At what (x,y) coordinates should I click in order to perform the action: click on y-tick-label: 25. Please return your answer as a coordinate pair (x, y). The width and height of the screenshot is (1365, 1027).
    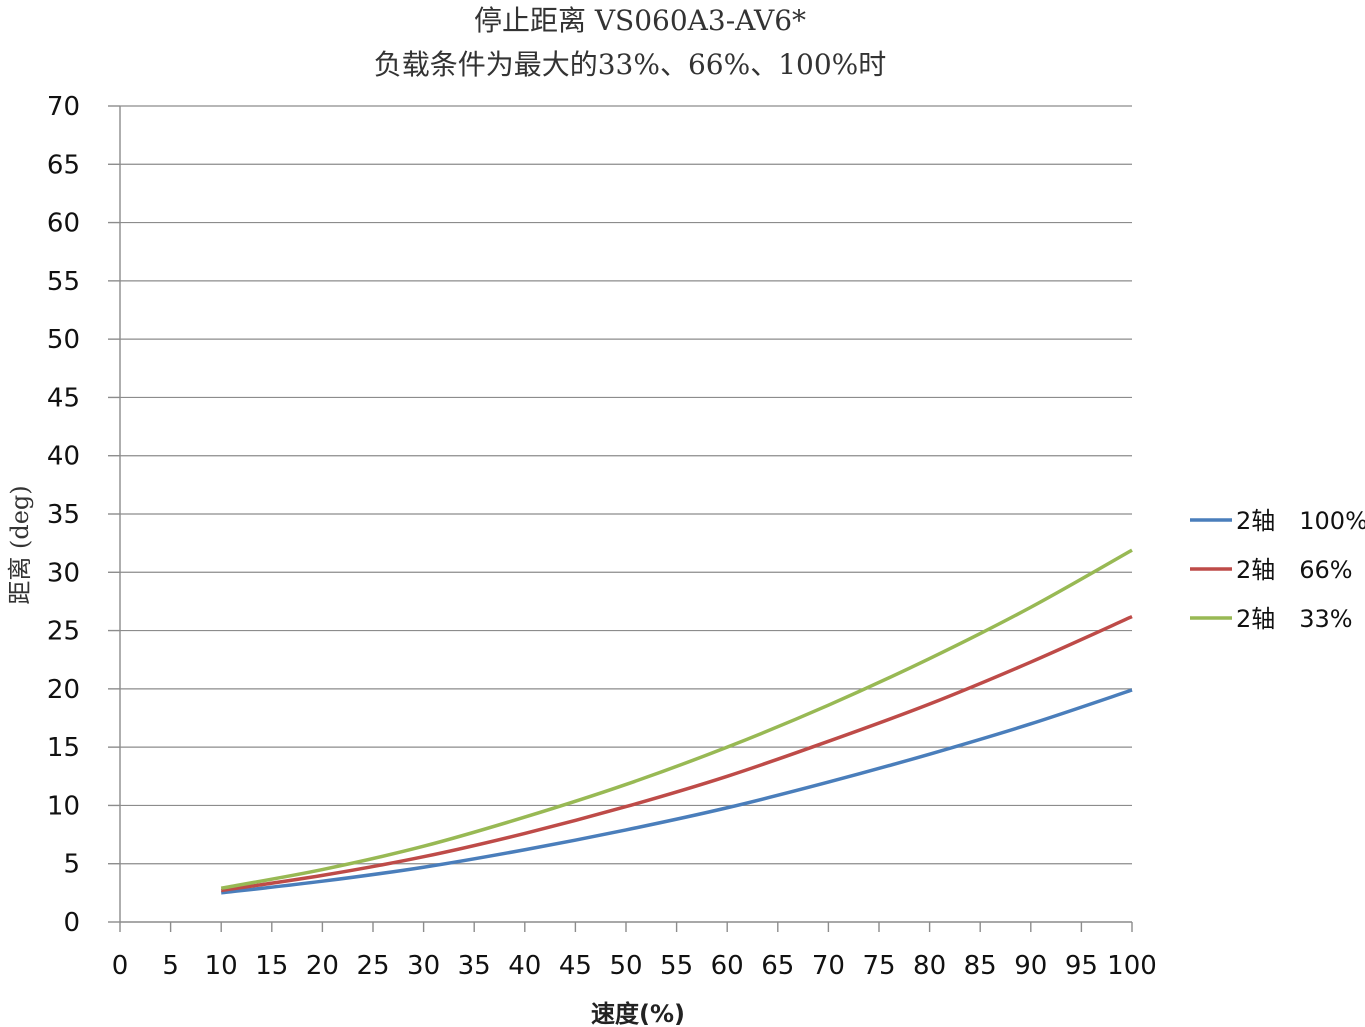
    Looking at the image, I should click on (63, 632).